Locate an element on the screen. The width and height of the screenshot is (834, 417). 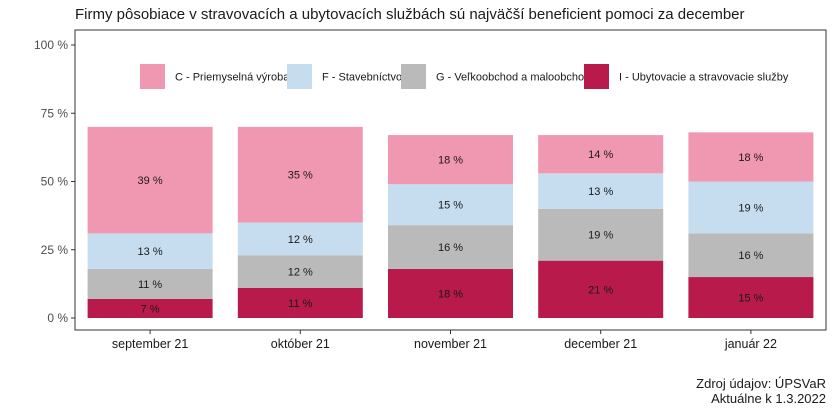
x-tick-label: december 21 is located at coordinates (600, 344).